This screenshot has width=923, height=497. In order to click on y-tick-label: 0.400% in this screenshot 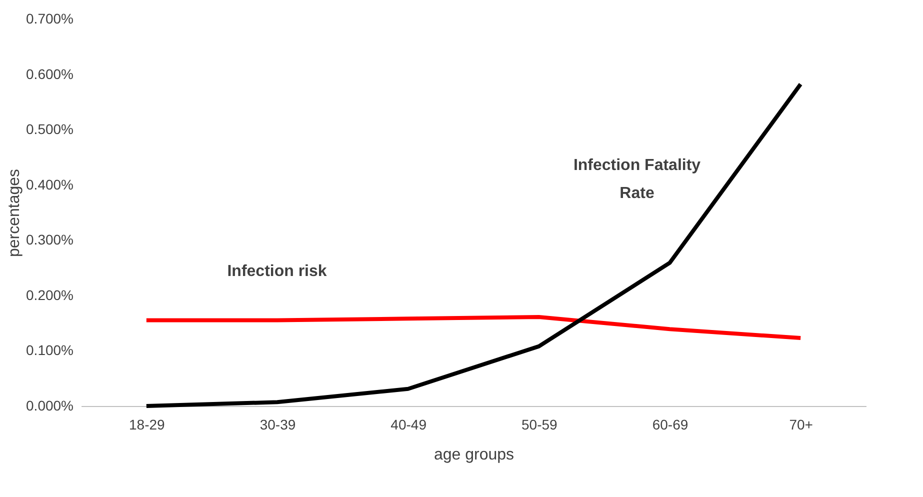, I will do `click(50, 184)`.